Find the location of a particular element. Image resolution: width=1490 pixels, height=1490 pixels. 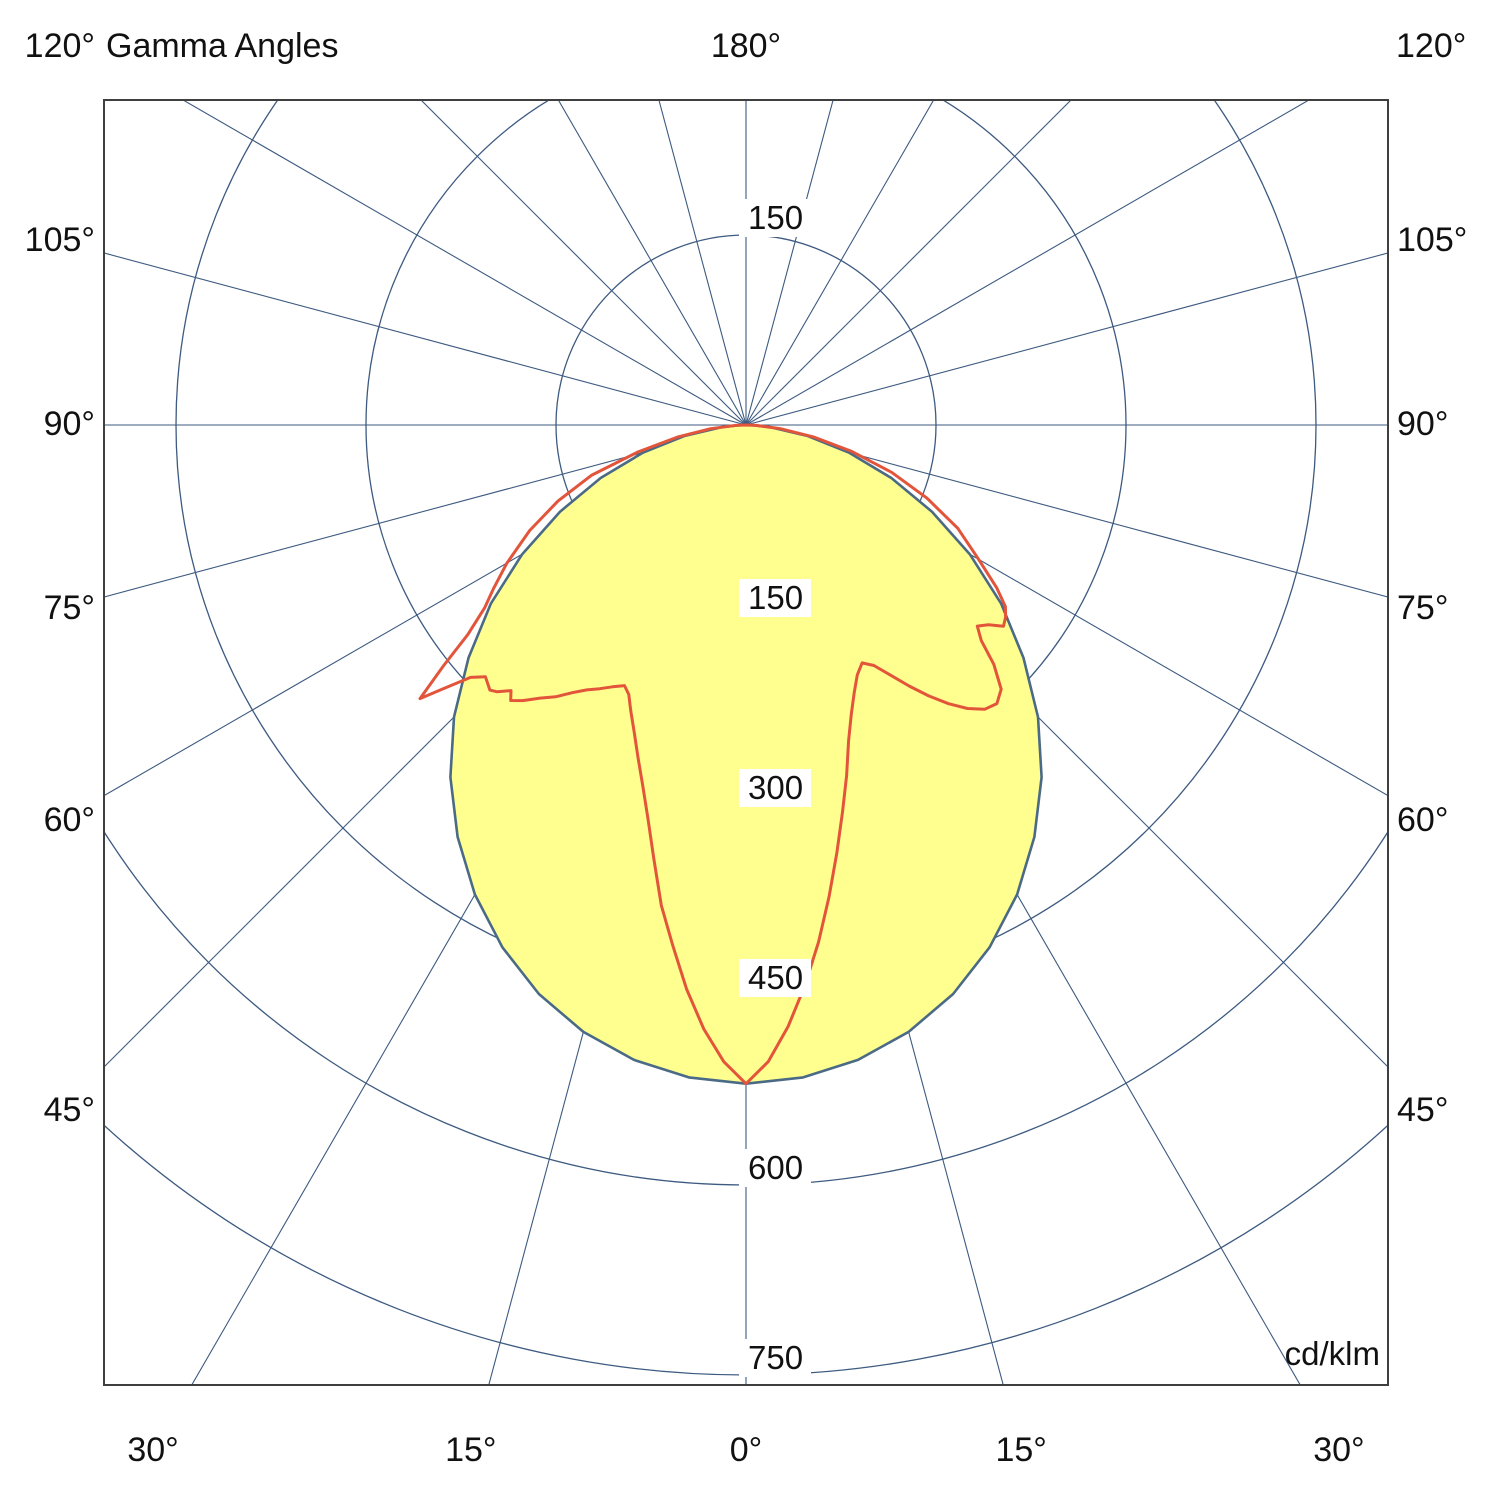

angle-label-right-105: 105° is located at coordinates (1432, 240).